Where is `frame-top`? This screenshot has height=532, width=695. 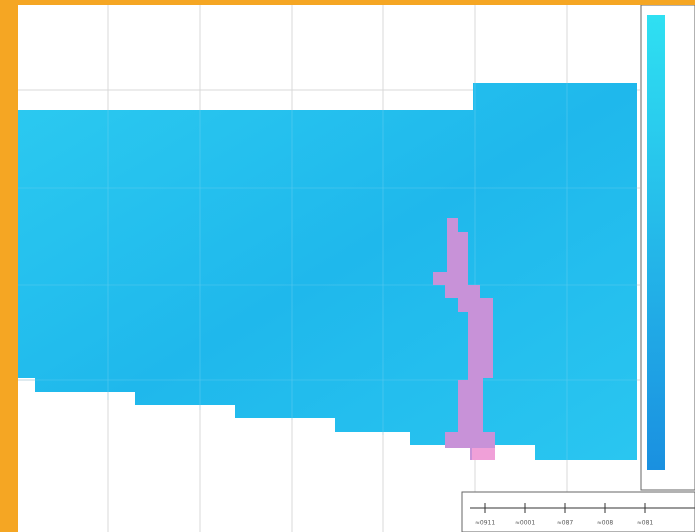 frame-top is located at coordinates (347, 2).